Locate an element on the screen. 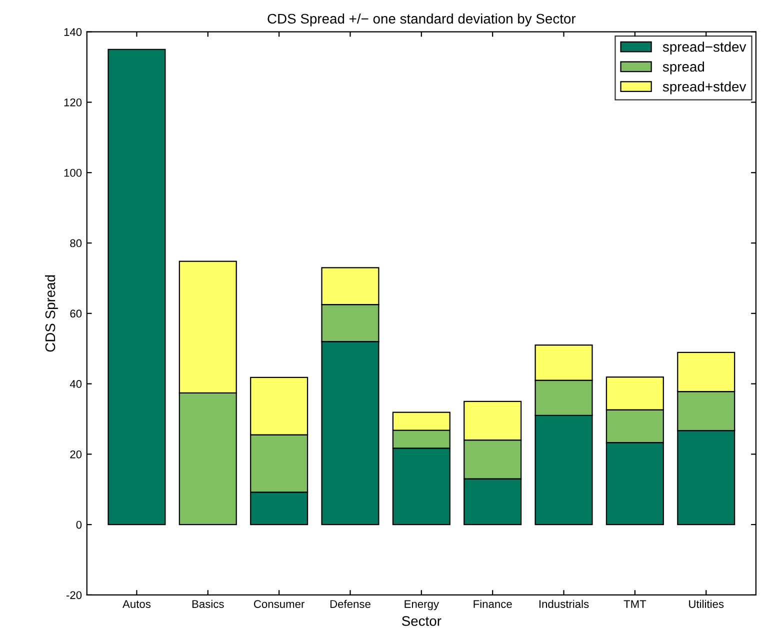 This screenshot has height=637, width=769. y-tick-label: 60 is located at coordinates (76, 314).